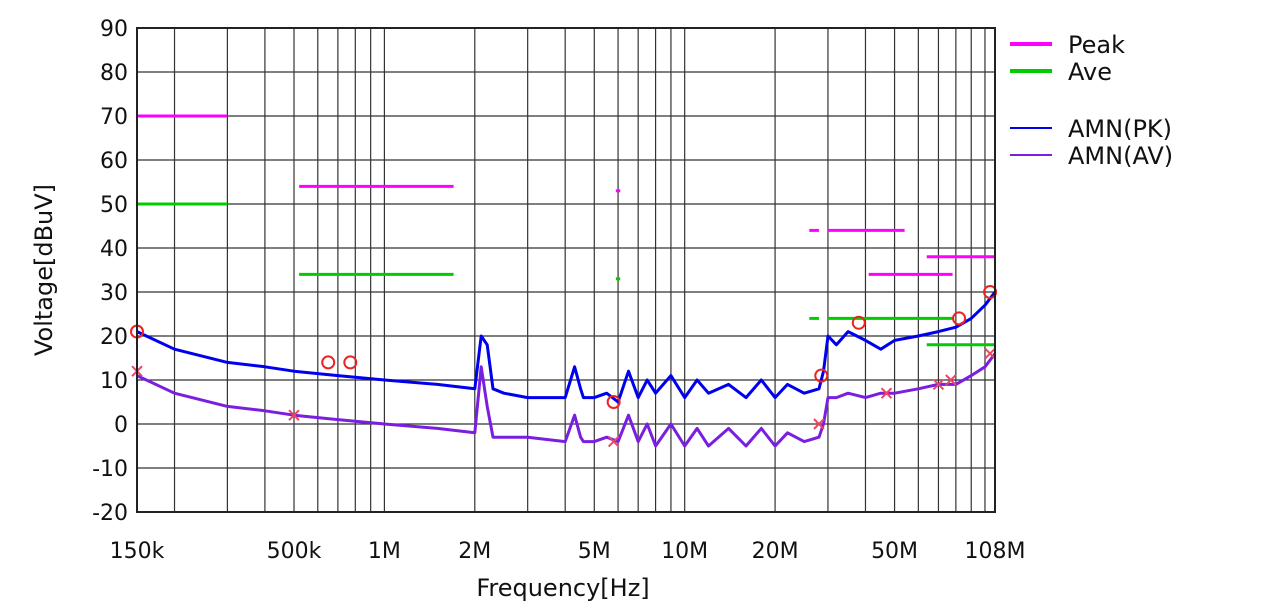 This screenshot has width=1280, height=613. Describe the element at coordinates (110, 513) in the screenshot. I see `y-tick-label: -20` at that location.